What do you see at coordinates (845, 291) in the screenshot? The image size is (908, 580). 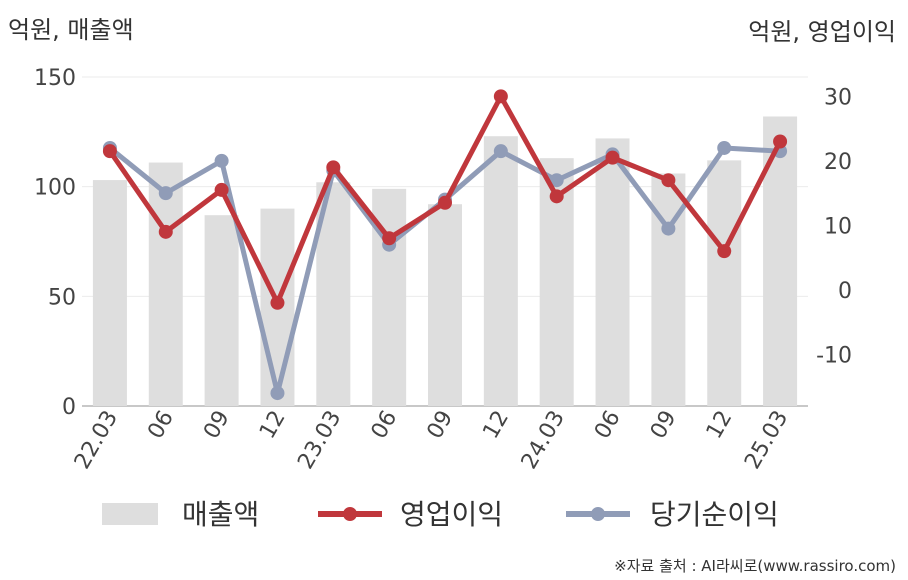 I see `right-tick-label: 0` at bounding box center [845, 291].